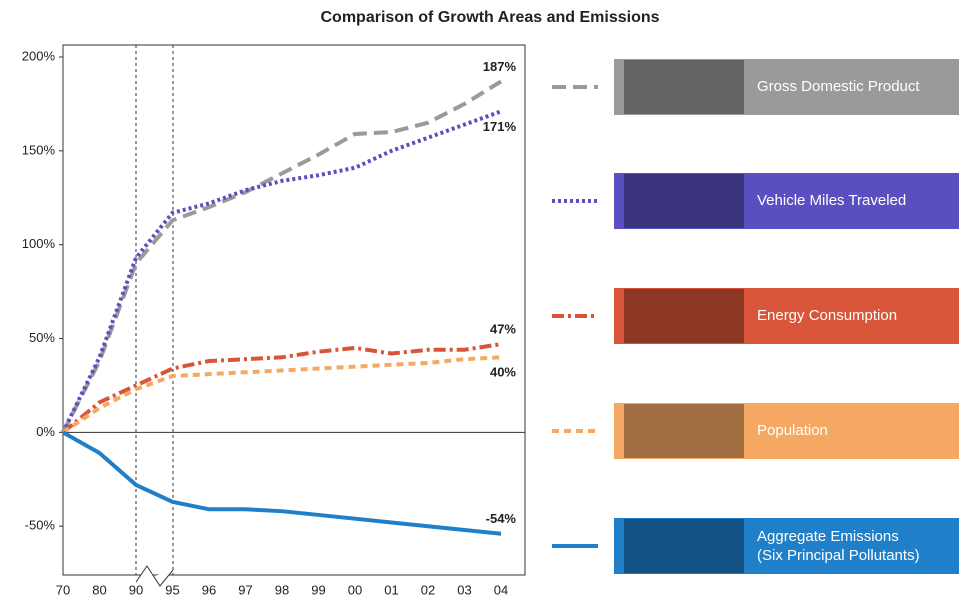  Describe the element at coordinates (355, 589) in the screenshot. I see `x-tick-label: 00` at that location.